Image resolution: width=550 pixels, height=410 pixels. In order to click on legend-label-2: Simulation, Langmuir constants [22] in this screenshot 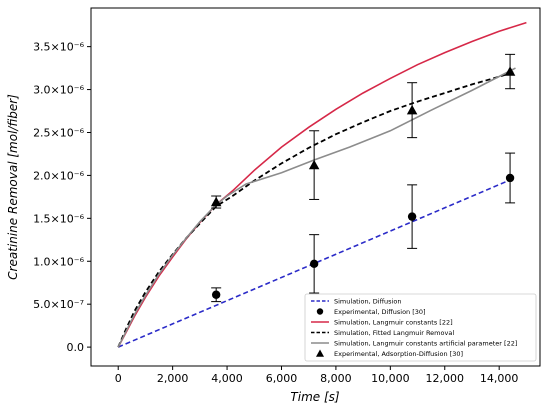, I will do `click(393, 322)`.